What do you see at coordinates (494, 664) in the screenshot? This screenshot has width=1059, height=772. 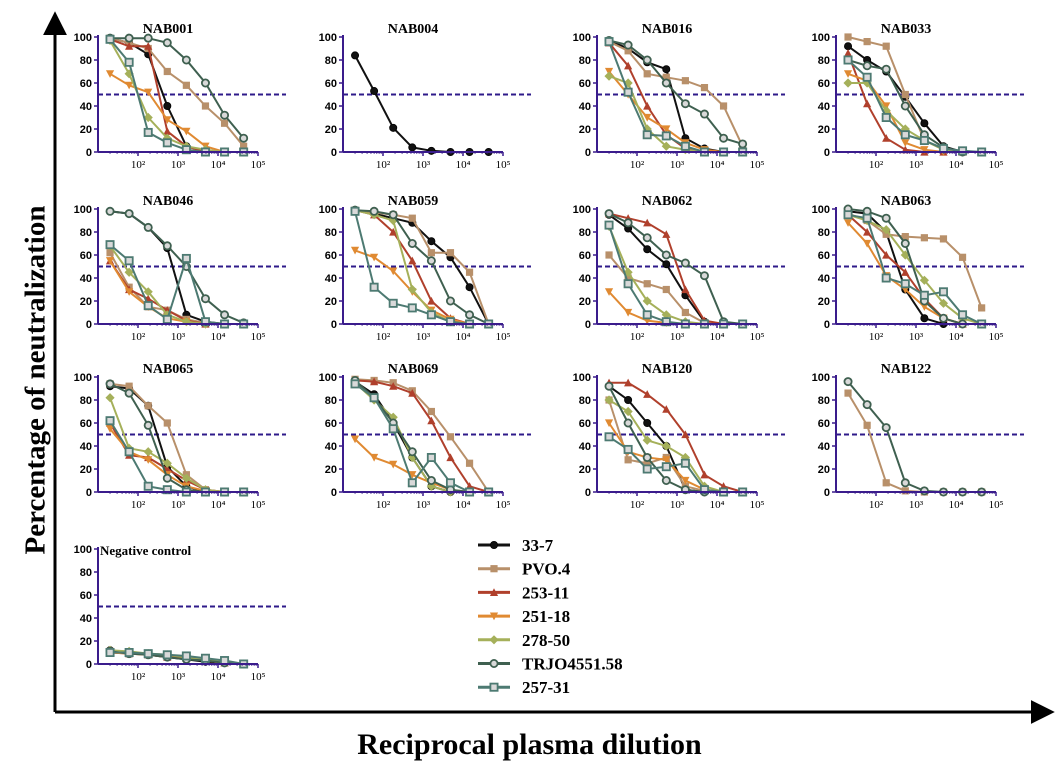 I see `legend-marker` at bounding box center [494, 664].